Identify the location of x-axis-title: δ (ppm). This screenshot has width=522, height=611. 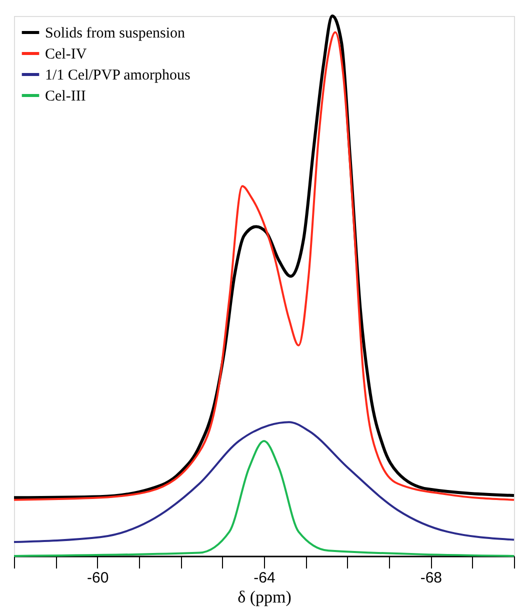
(265, 597).